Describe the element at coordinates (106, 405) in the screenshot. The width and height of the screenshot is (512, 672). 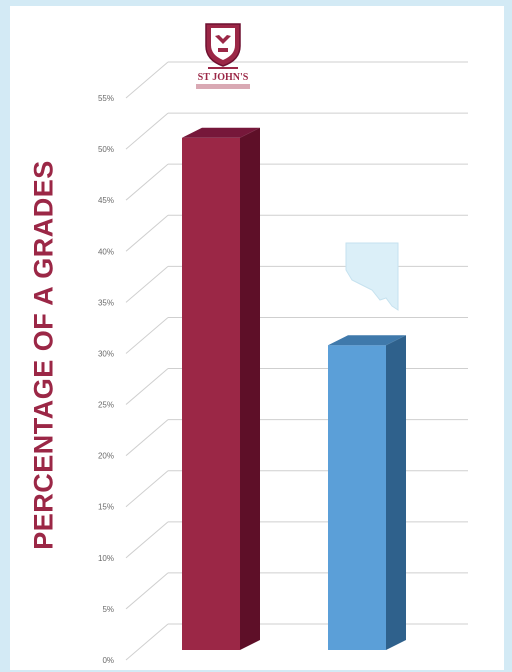
I see `y-tick-label: 25%` at that location.